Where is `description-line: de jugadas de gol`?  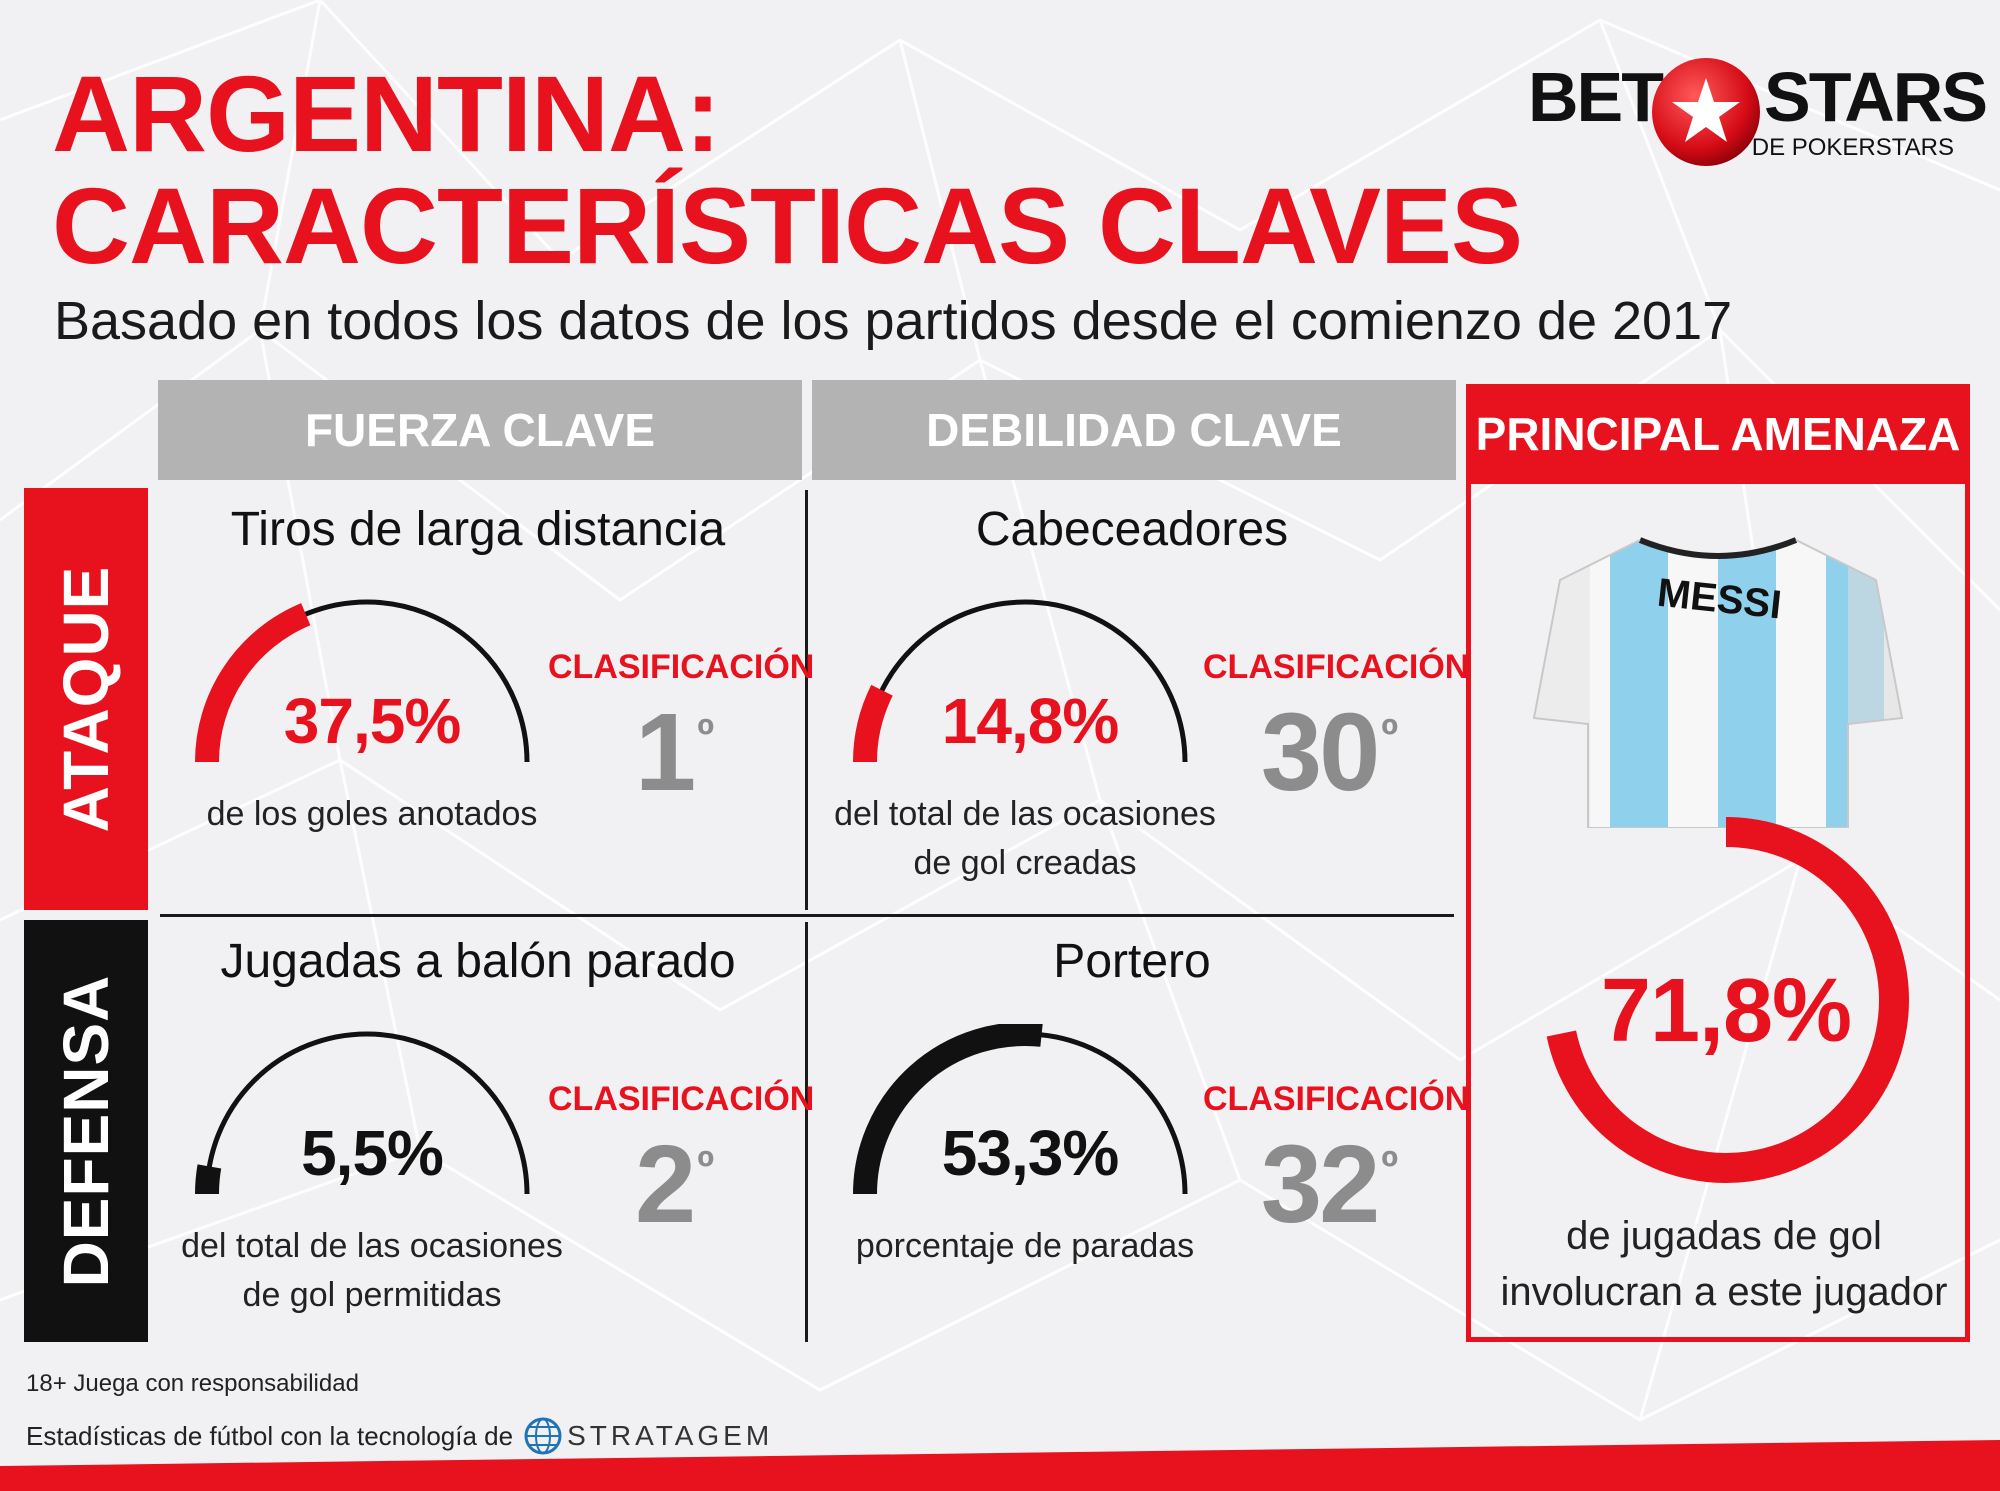
description-line: de jugadas de gol is located at coordinates (1724, 1236).